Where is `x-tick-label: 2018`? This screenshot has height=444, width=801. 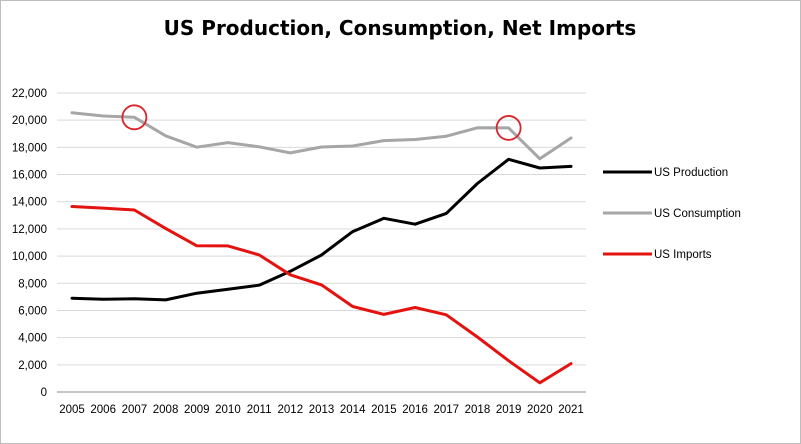
x-tick-label: 2018 is located at coordinates (478, 410).